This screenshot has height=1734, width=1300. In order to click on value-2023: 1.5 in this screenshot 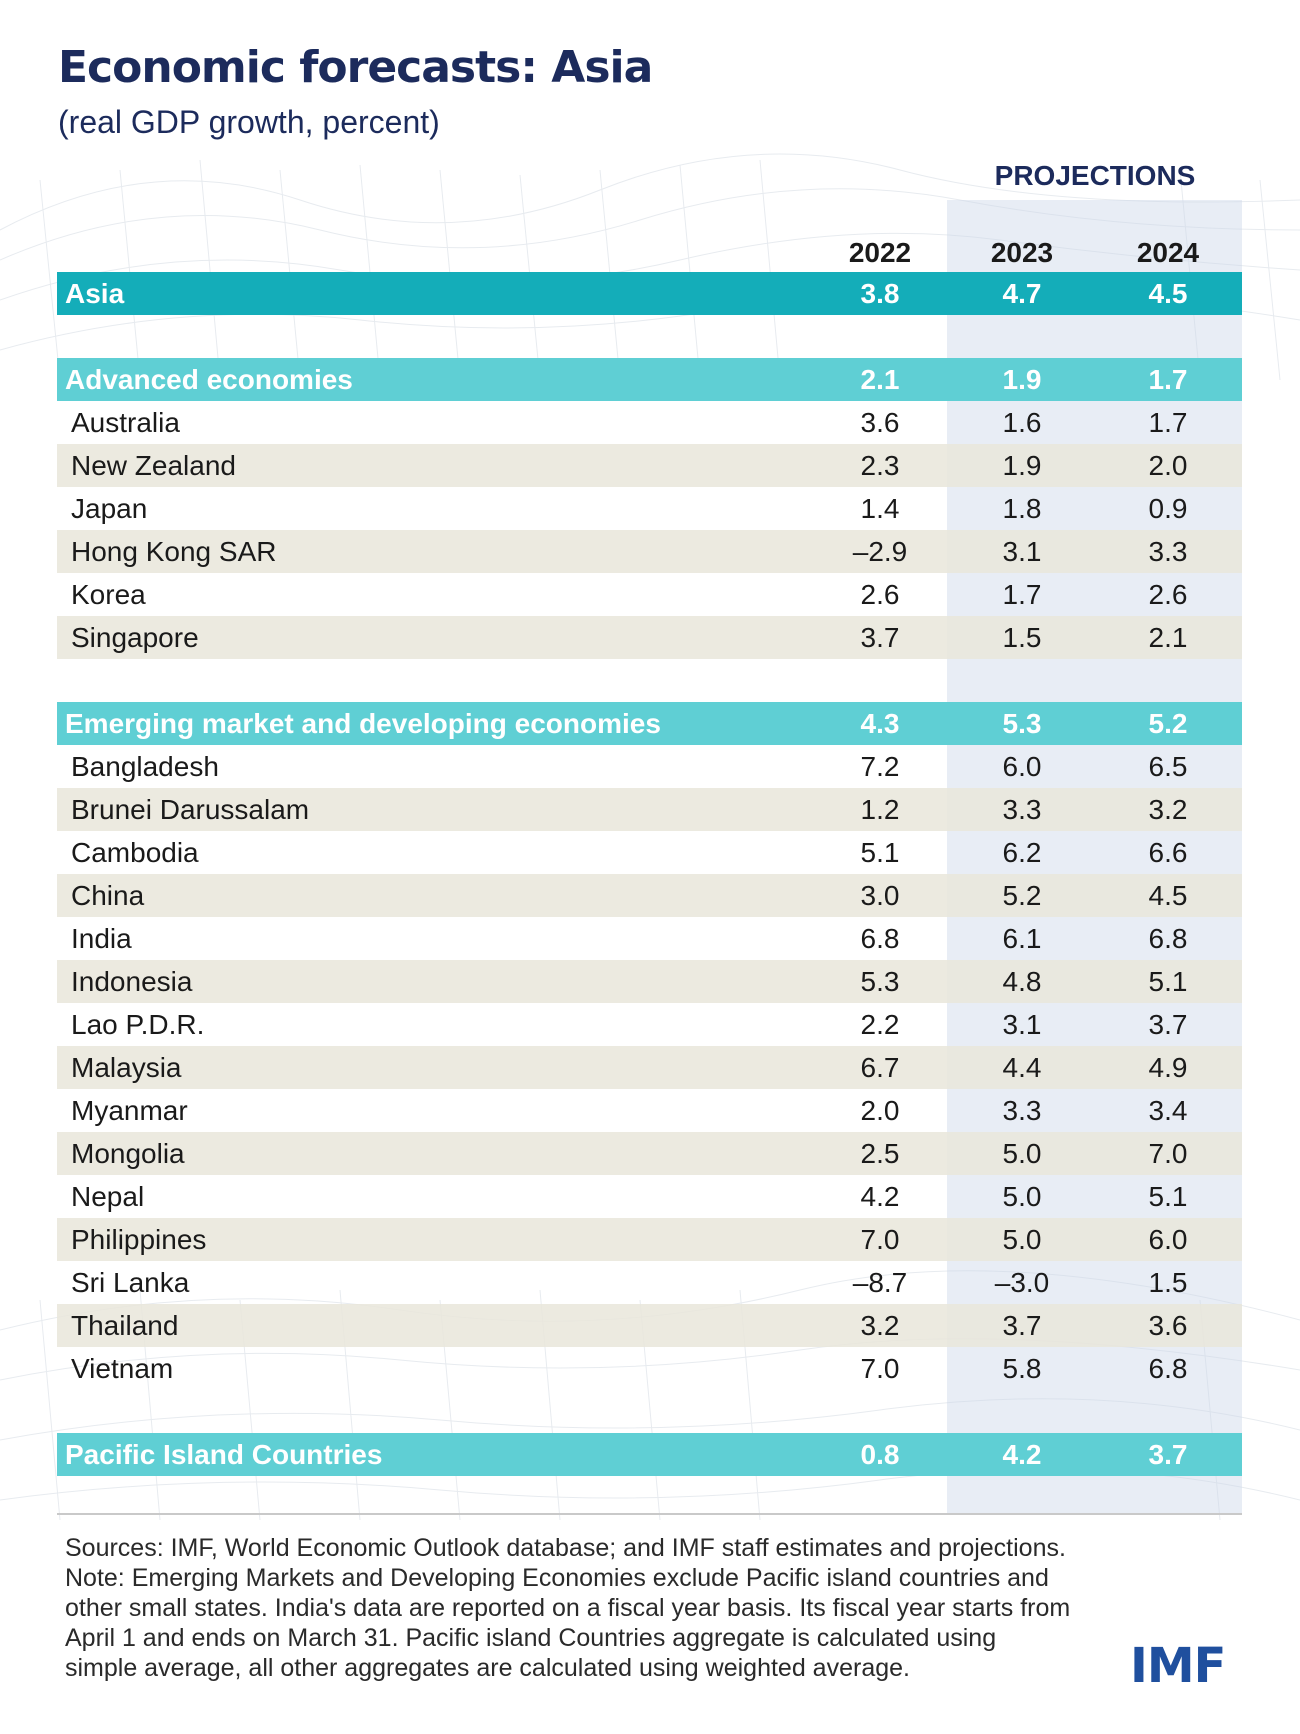, I will do `click(1022, 637)`.